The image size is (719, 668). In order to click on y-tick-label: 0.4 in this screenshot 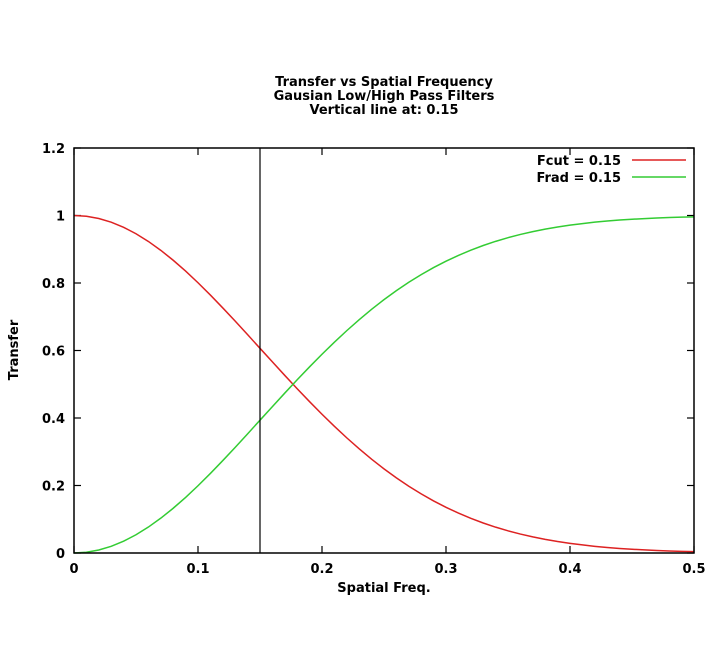, I will do `click(53, 419)`.